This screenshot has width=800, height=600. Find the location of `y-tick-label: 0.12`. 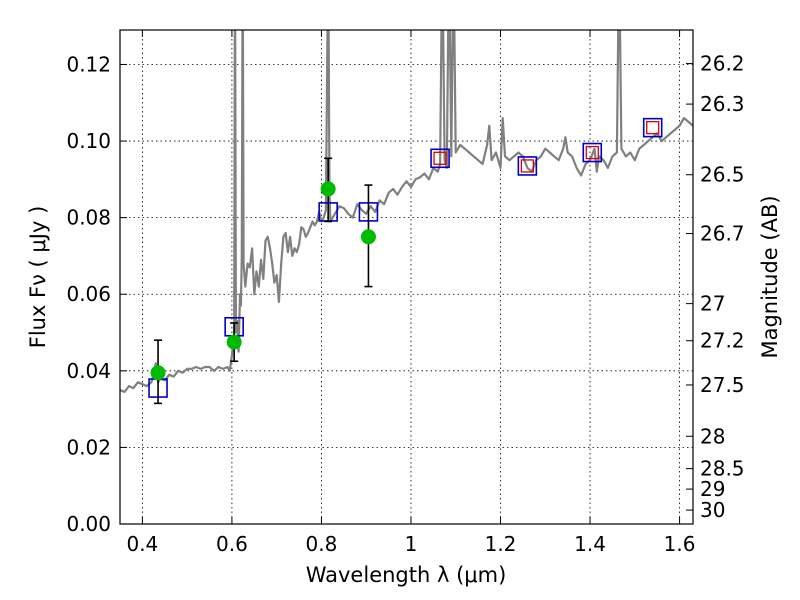

y-tick-label: 0.12 is located at coordinates (88, 64).